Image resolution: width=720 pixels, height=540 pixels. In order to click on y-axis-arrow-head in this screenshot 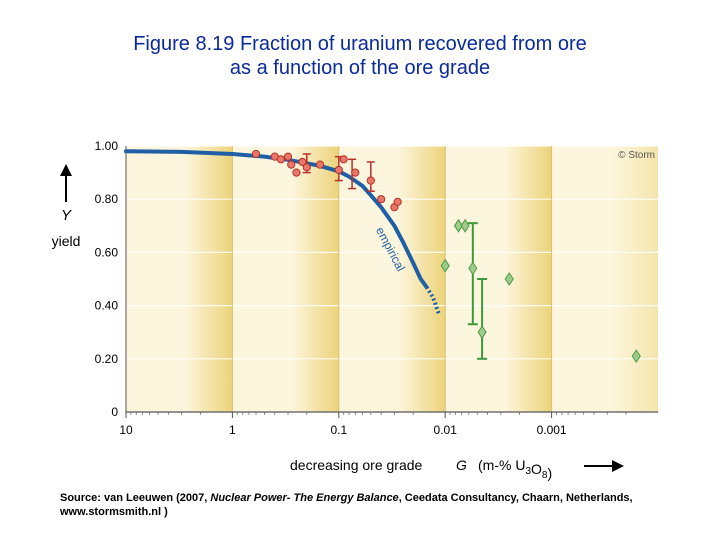, I will do `click(66, 170)`.